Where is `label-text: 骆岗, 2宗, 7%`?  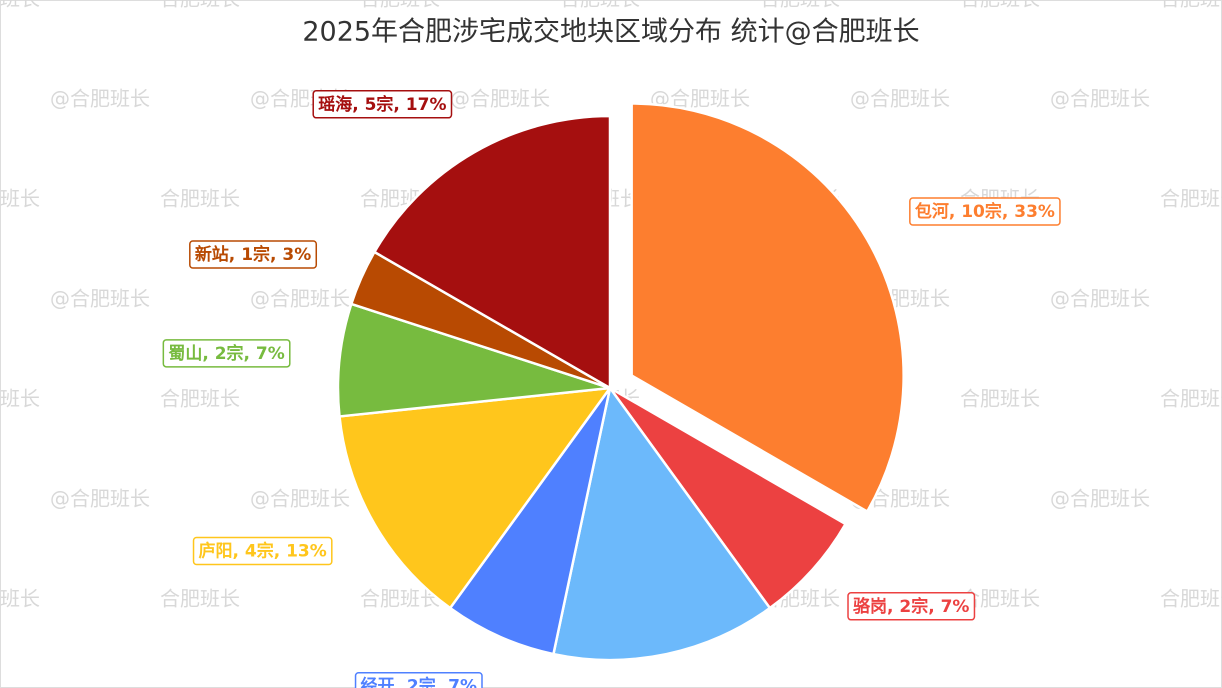
label-text: 骆岗, 2宗, 7% is located at coordinates (911, 606).